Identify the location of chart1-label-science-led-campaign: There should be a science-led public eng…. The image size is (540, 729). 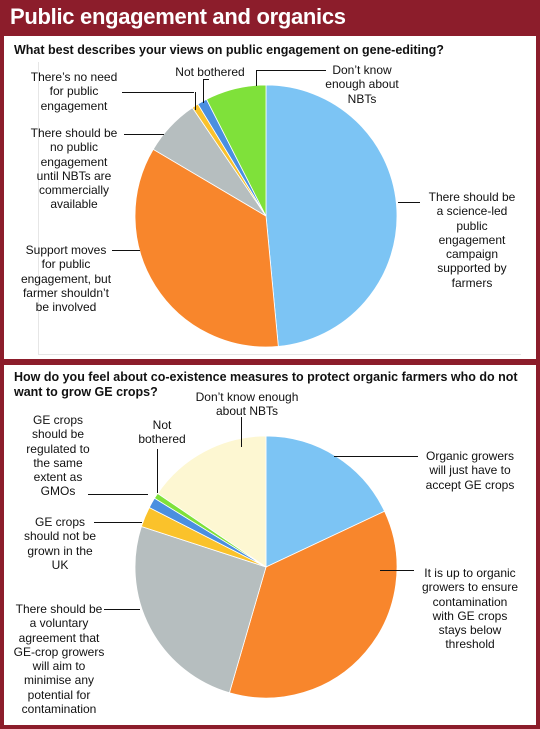
(472, 240).